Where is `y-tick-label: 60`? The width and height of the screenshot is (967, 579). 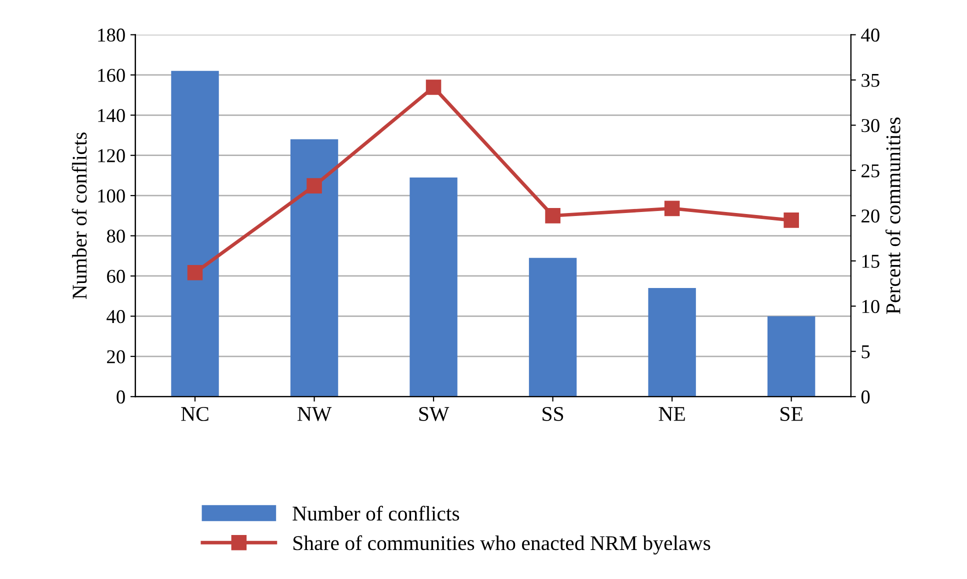 y-tick-label: 60 is located at coordinates (116, 276).